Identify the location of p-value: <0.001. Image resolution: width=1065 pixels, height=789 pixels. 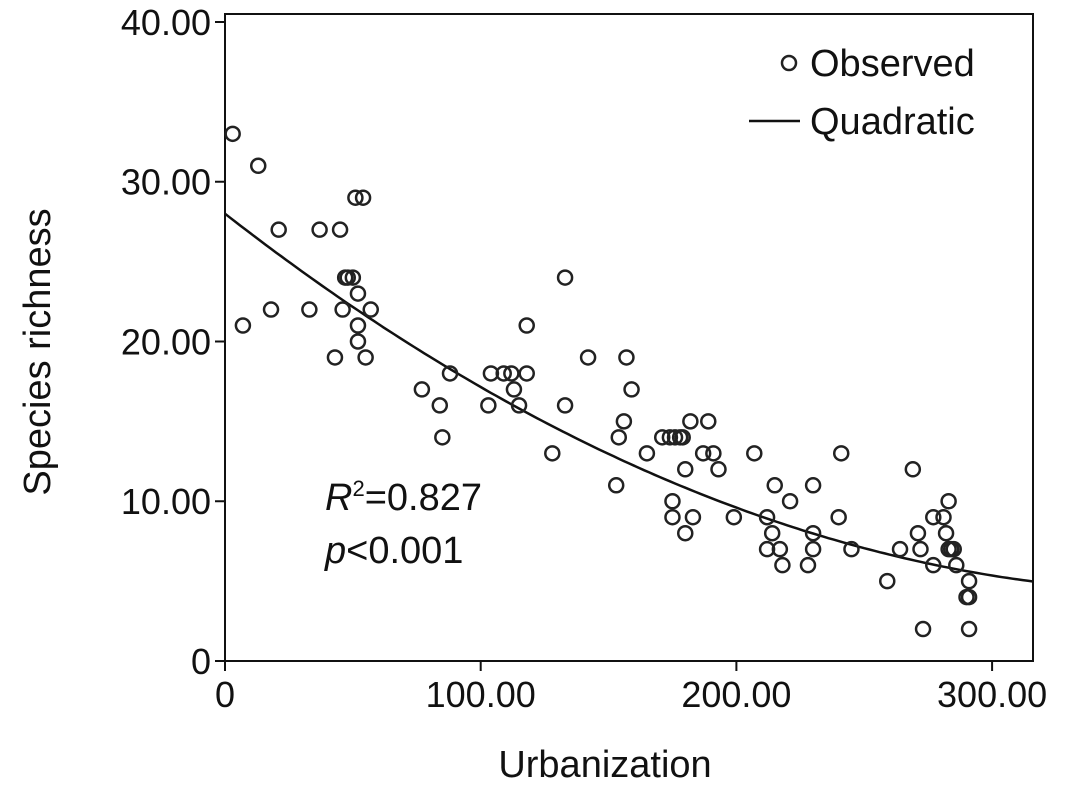
(404, 551).